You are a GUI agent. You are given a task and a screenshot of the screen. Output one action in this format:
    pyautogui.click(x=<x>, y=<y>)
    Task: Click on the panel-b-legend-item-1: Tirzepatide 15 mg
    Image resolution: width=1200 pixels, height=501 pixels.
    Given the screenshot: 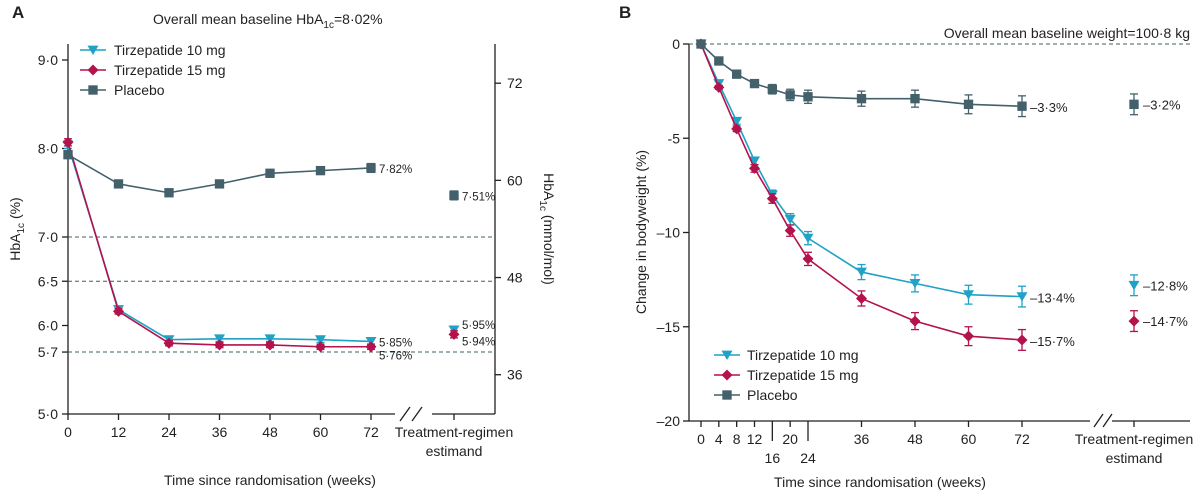 What is the action you would take?
    pyautogui.click(x=786, y=375)
    